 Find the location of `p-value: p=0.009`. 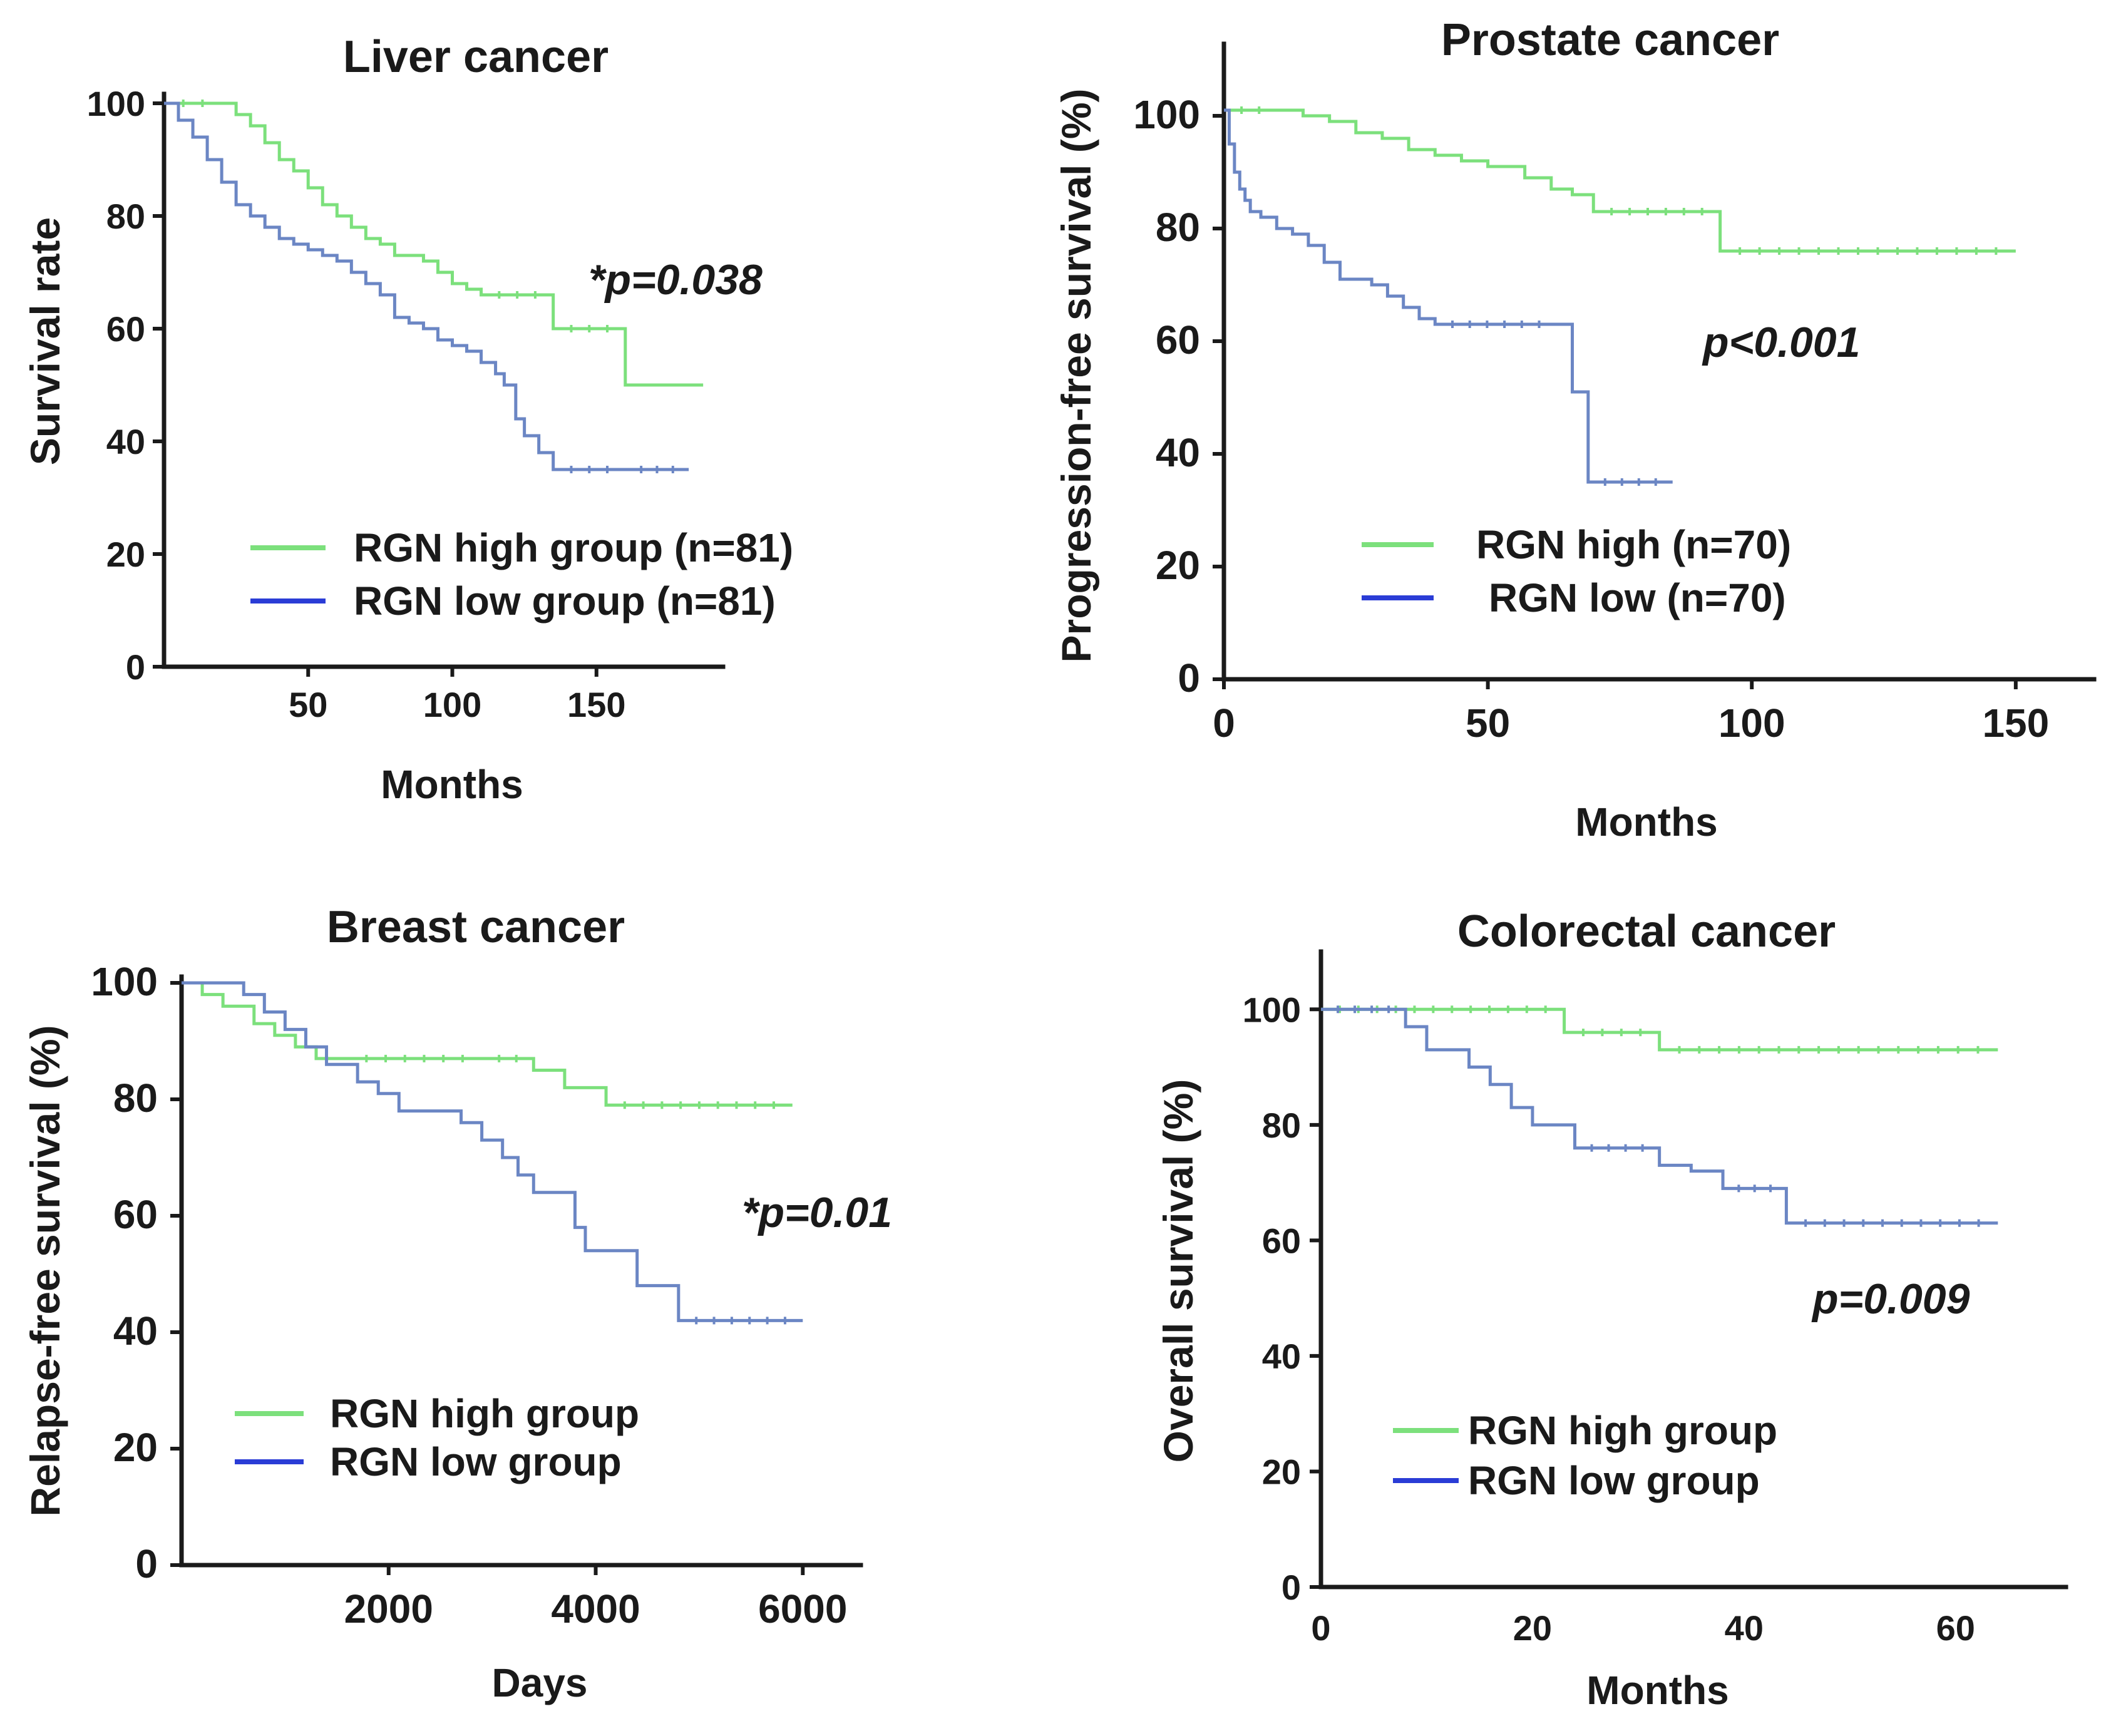

p-value: p=0.009 is located at coordinates (1890, 1299).